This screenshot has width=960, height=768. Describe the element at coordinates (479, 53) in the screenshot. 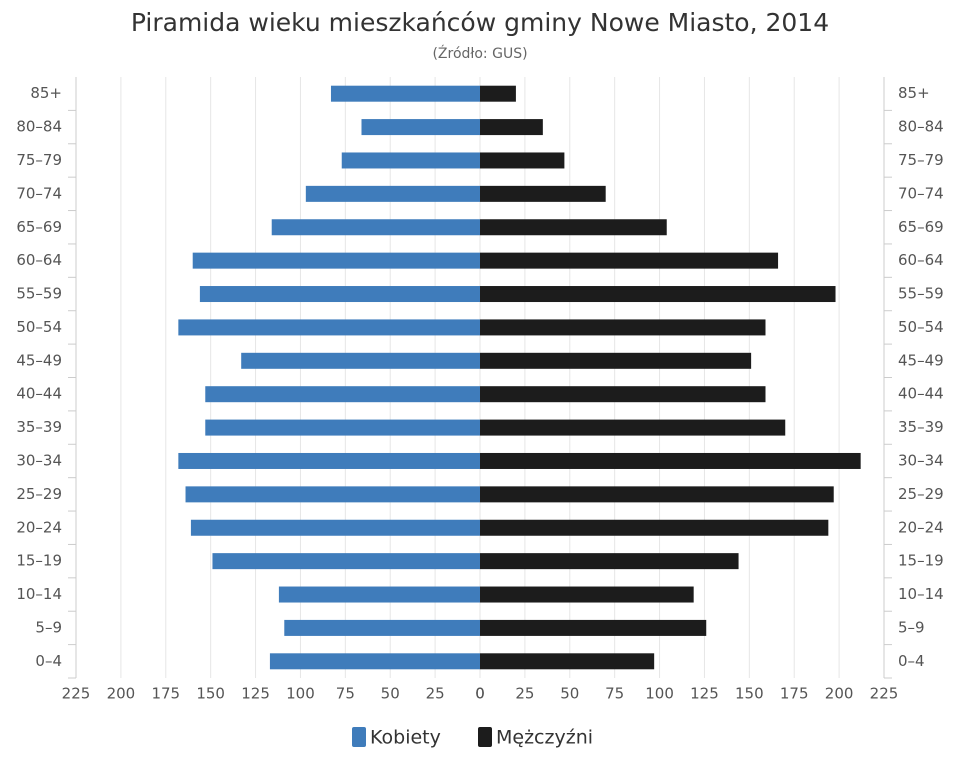

I see `chart-subtitle: (Źródło: GUS)` at that location.